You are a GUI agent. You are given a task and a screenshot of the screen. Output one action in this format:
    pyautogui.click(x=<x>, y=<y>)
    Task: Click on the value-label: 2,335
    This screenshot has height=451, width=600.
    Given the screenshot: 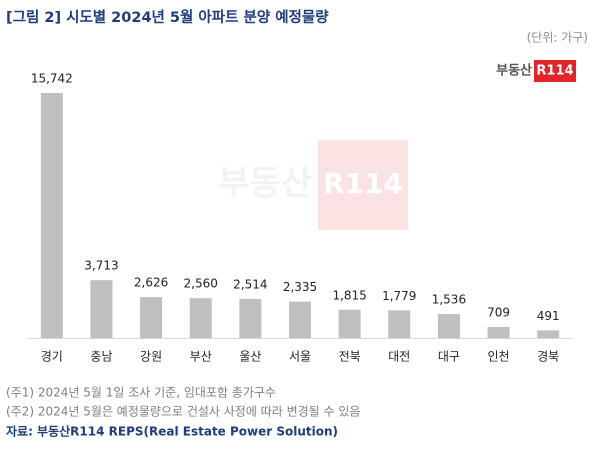 What is the action you would take?
    pyautogui.click(x=300, y=287)
    